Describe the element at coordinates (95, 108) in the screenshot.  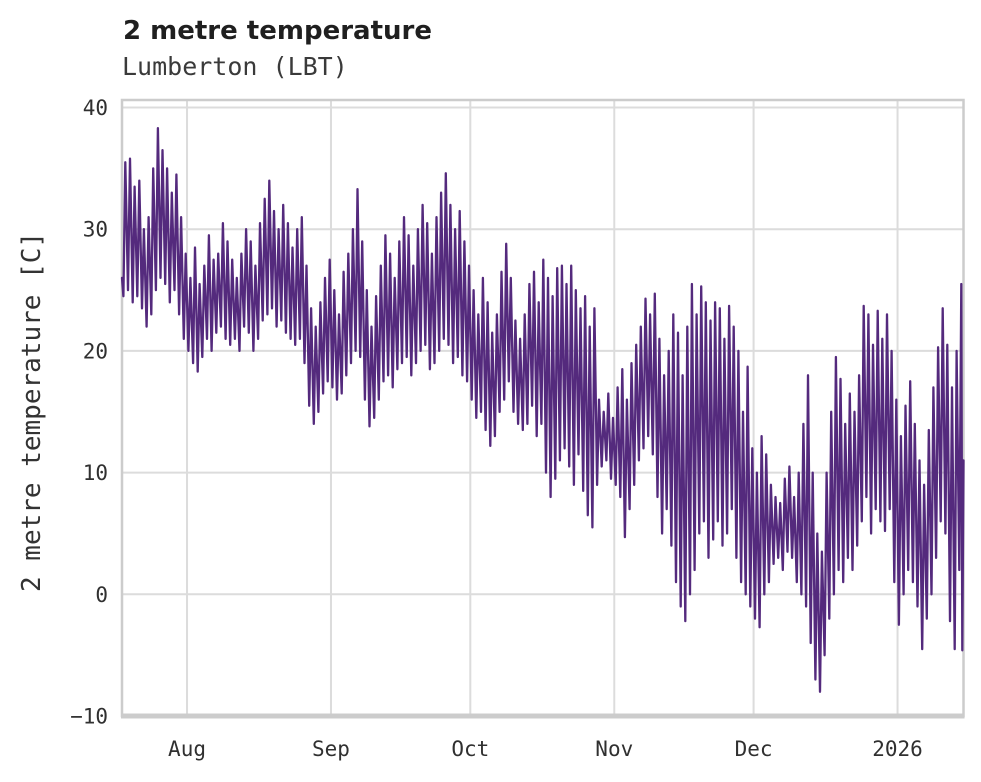
I see `y-tick-label: 40` at that location.